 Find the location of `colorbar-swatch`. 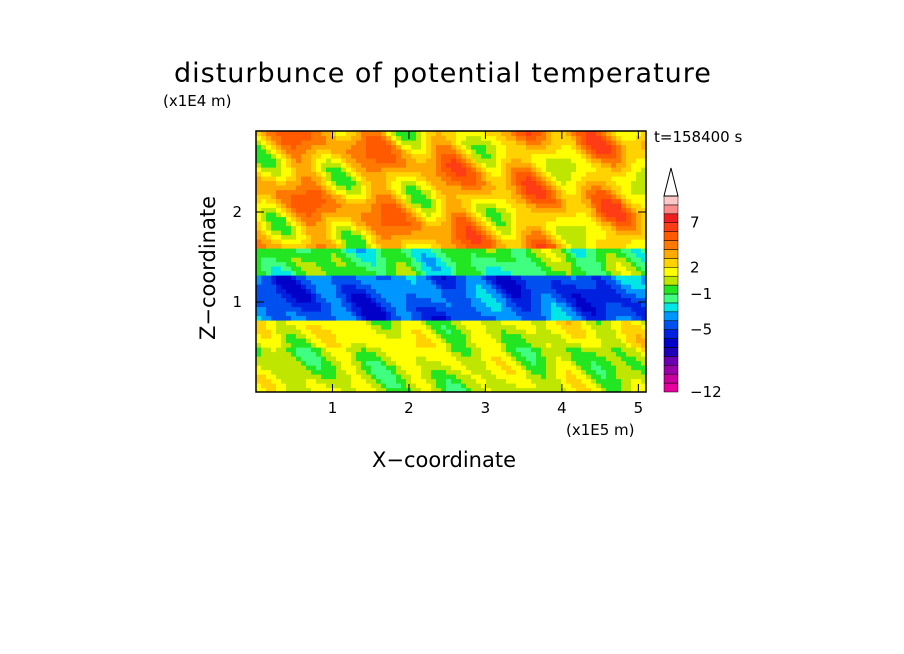

colorbar-swatch is located at coordinates (671, 263).